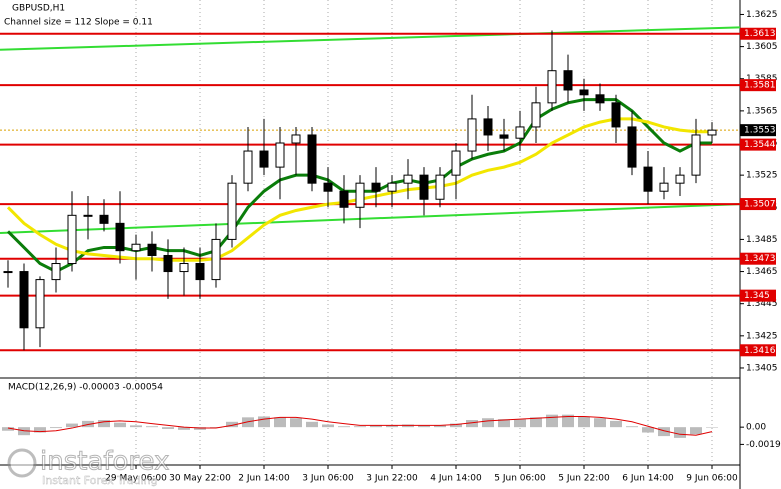 Image resolution: width=781 pixels, height=489 pixels. I want to click on last-price-label: 1.3553, so click(760, 131).